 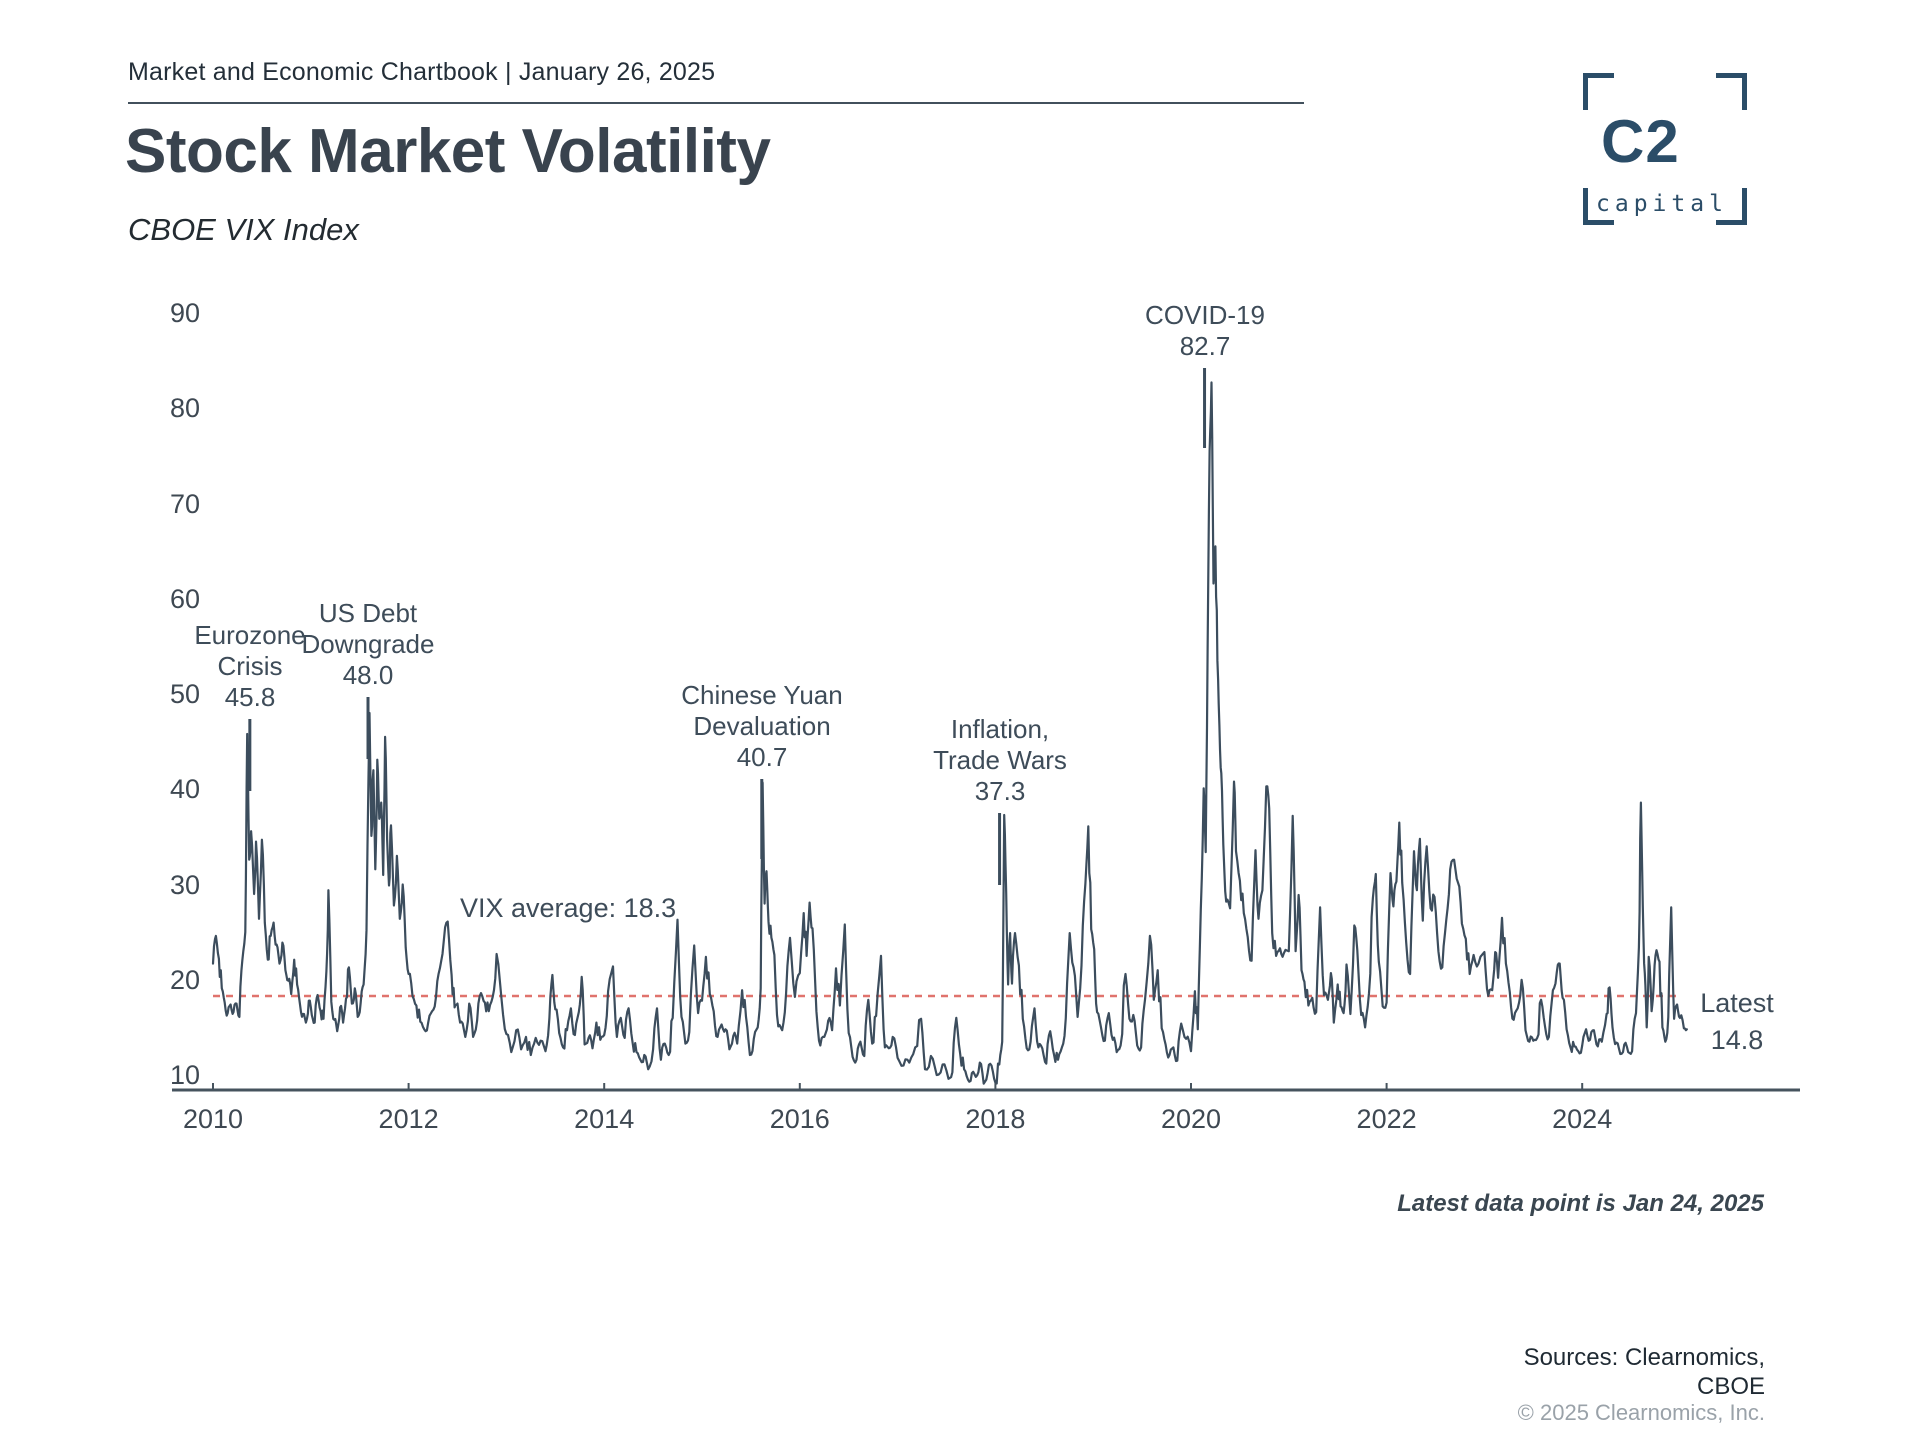 I want to click on y-tick-label: 70, so click(x=184, y=503).